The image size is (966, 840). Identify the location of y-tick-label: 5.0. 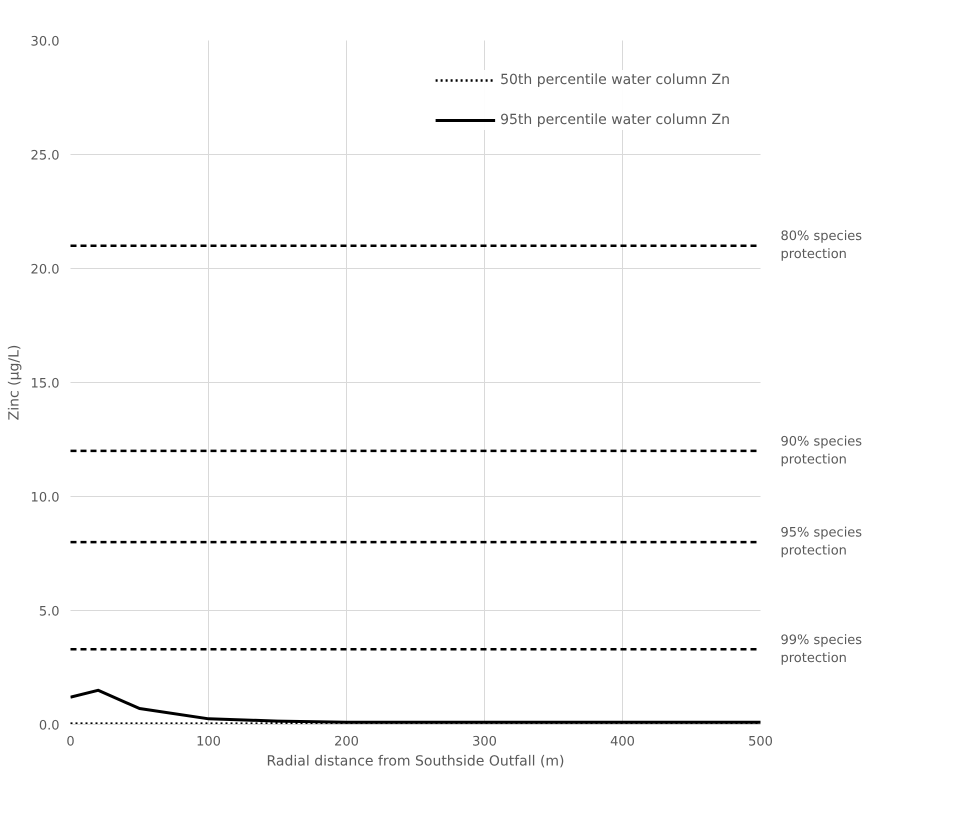
(49, 612).